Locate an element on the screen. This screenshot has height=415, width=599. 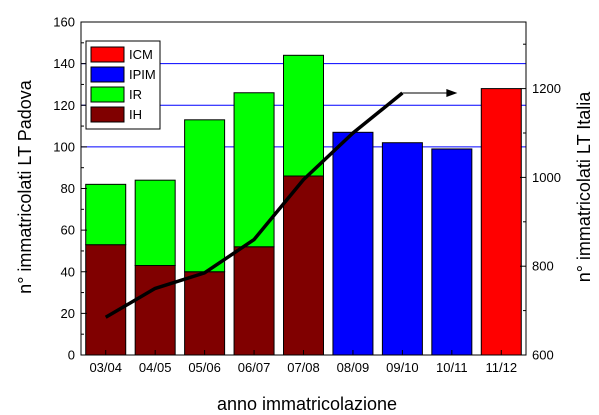
legend-swatch-ipim is located at coordinates (107, 74).